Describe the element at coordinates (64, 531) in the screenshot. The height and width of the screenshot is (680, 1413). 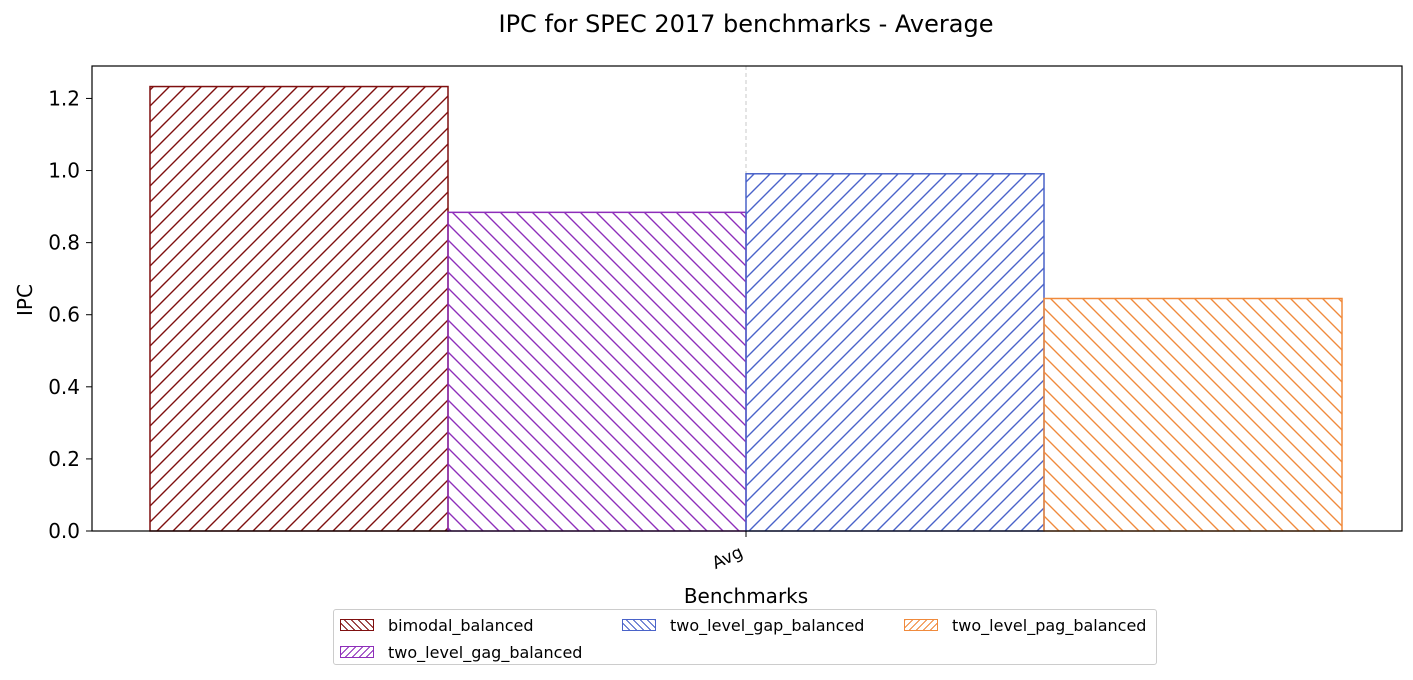
I see `y-tick-label: 0.0` at that location.